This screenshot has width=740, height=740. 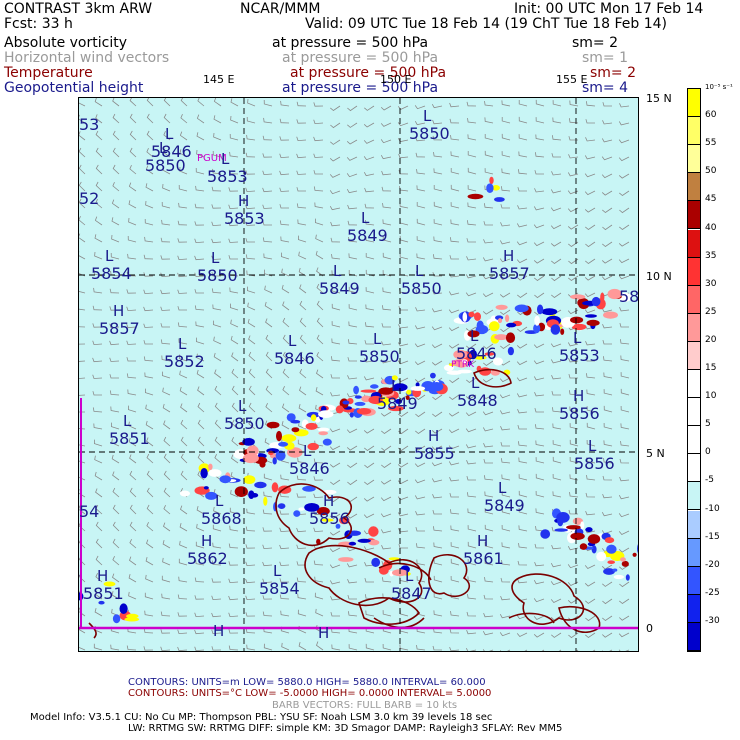 What do you see at coordinates (711, 255) in the screenshot?
I see `colorbar-tick-label: 35` at bounding box center [711, 255].